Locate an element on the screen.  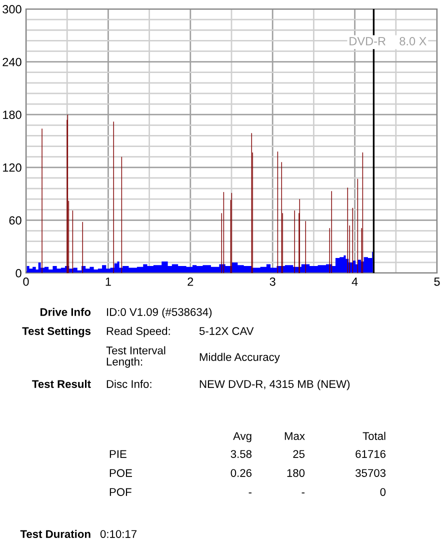
text: Read Speed: is located at coordinates (138, 332).